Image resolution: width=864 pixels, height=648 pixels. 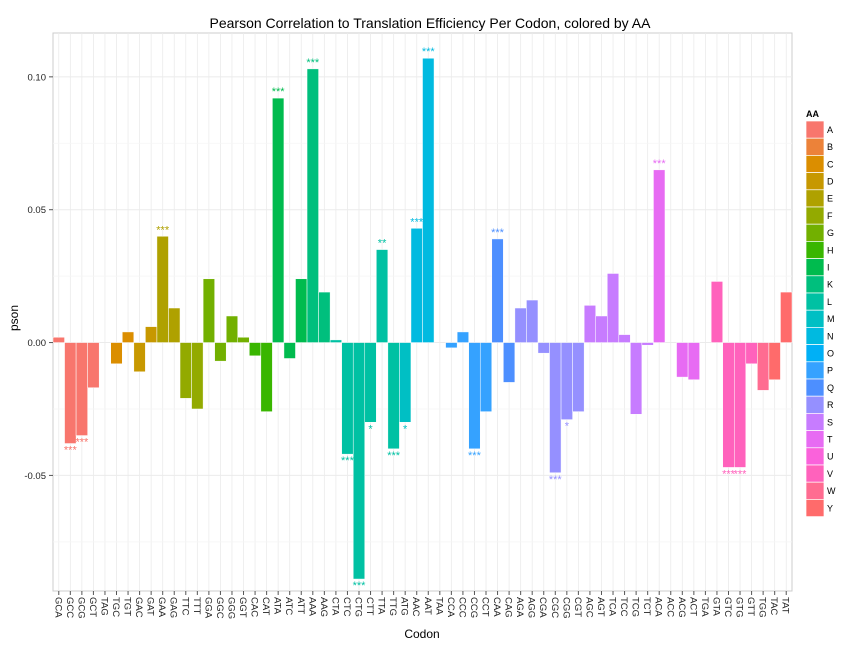 I want to click on legend-key-E, so click(x=815, y=198).